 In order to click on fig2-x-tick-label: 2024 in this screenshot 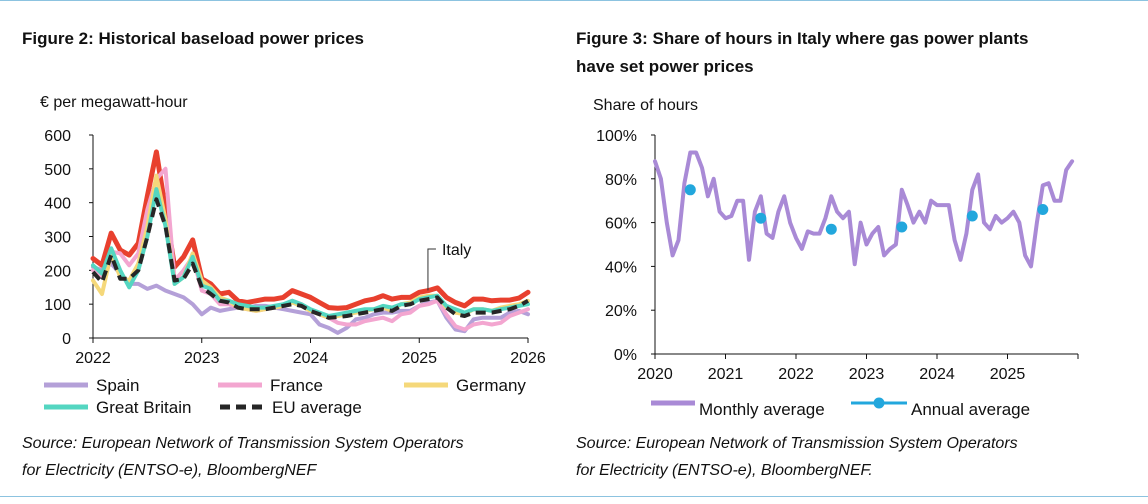, I will do `click(311, 358)`.